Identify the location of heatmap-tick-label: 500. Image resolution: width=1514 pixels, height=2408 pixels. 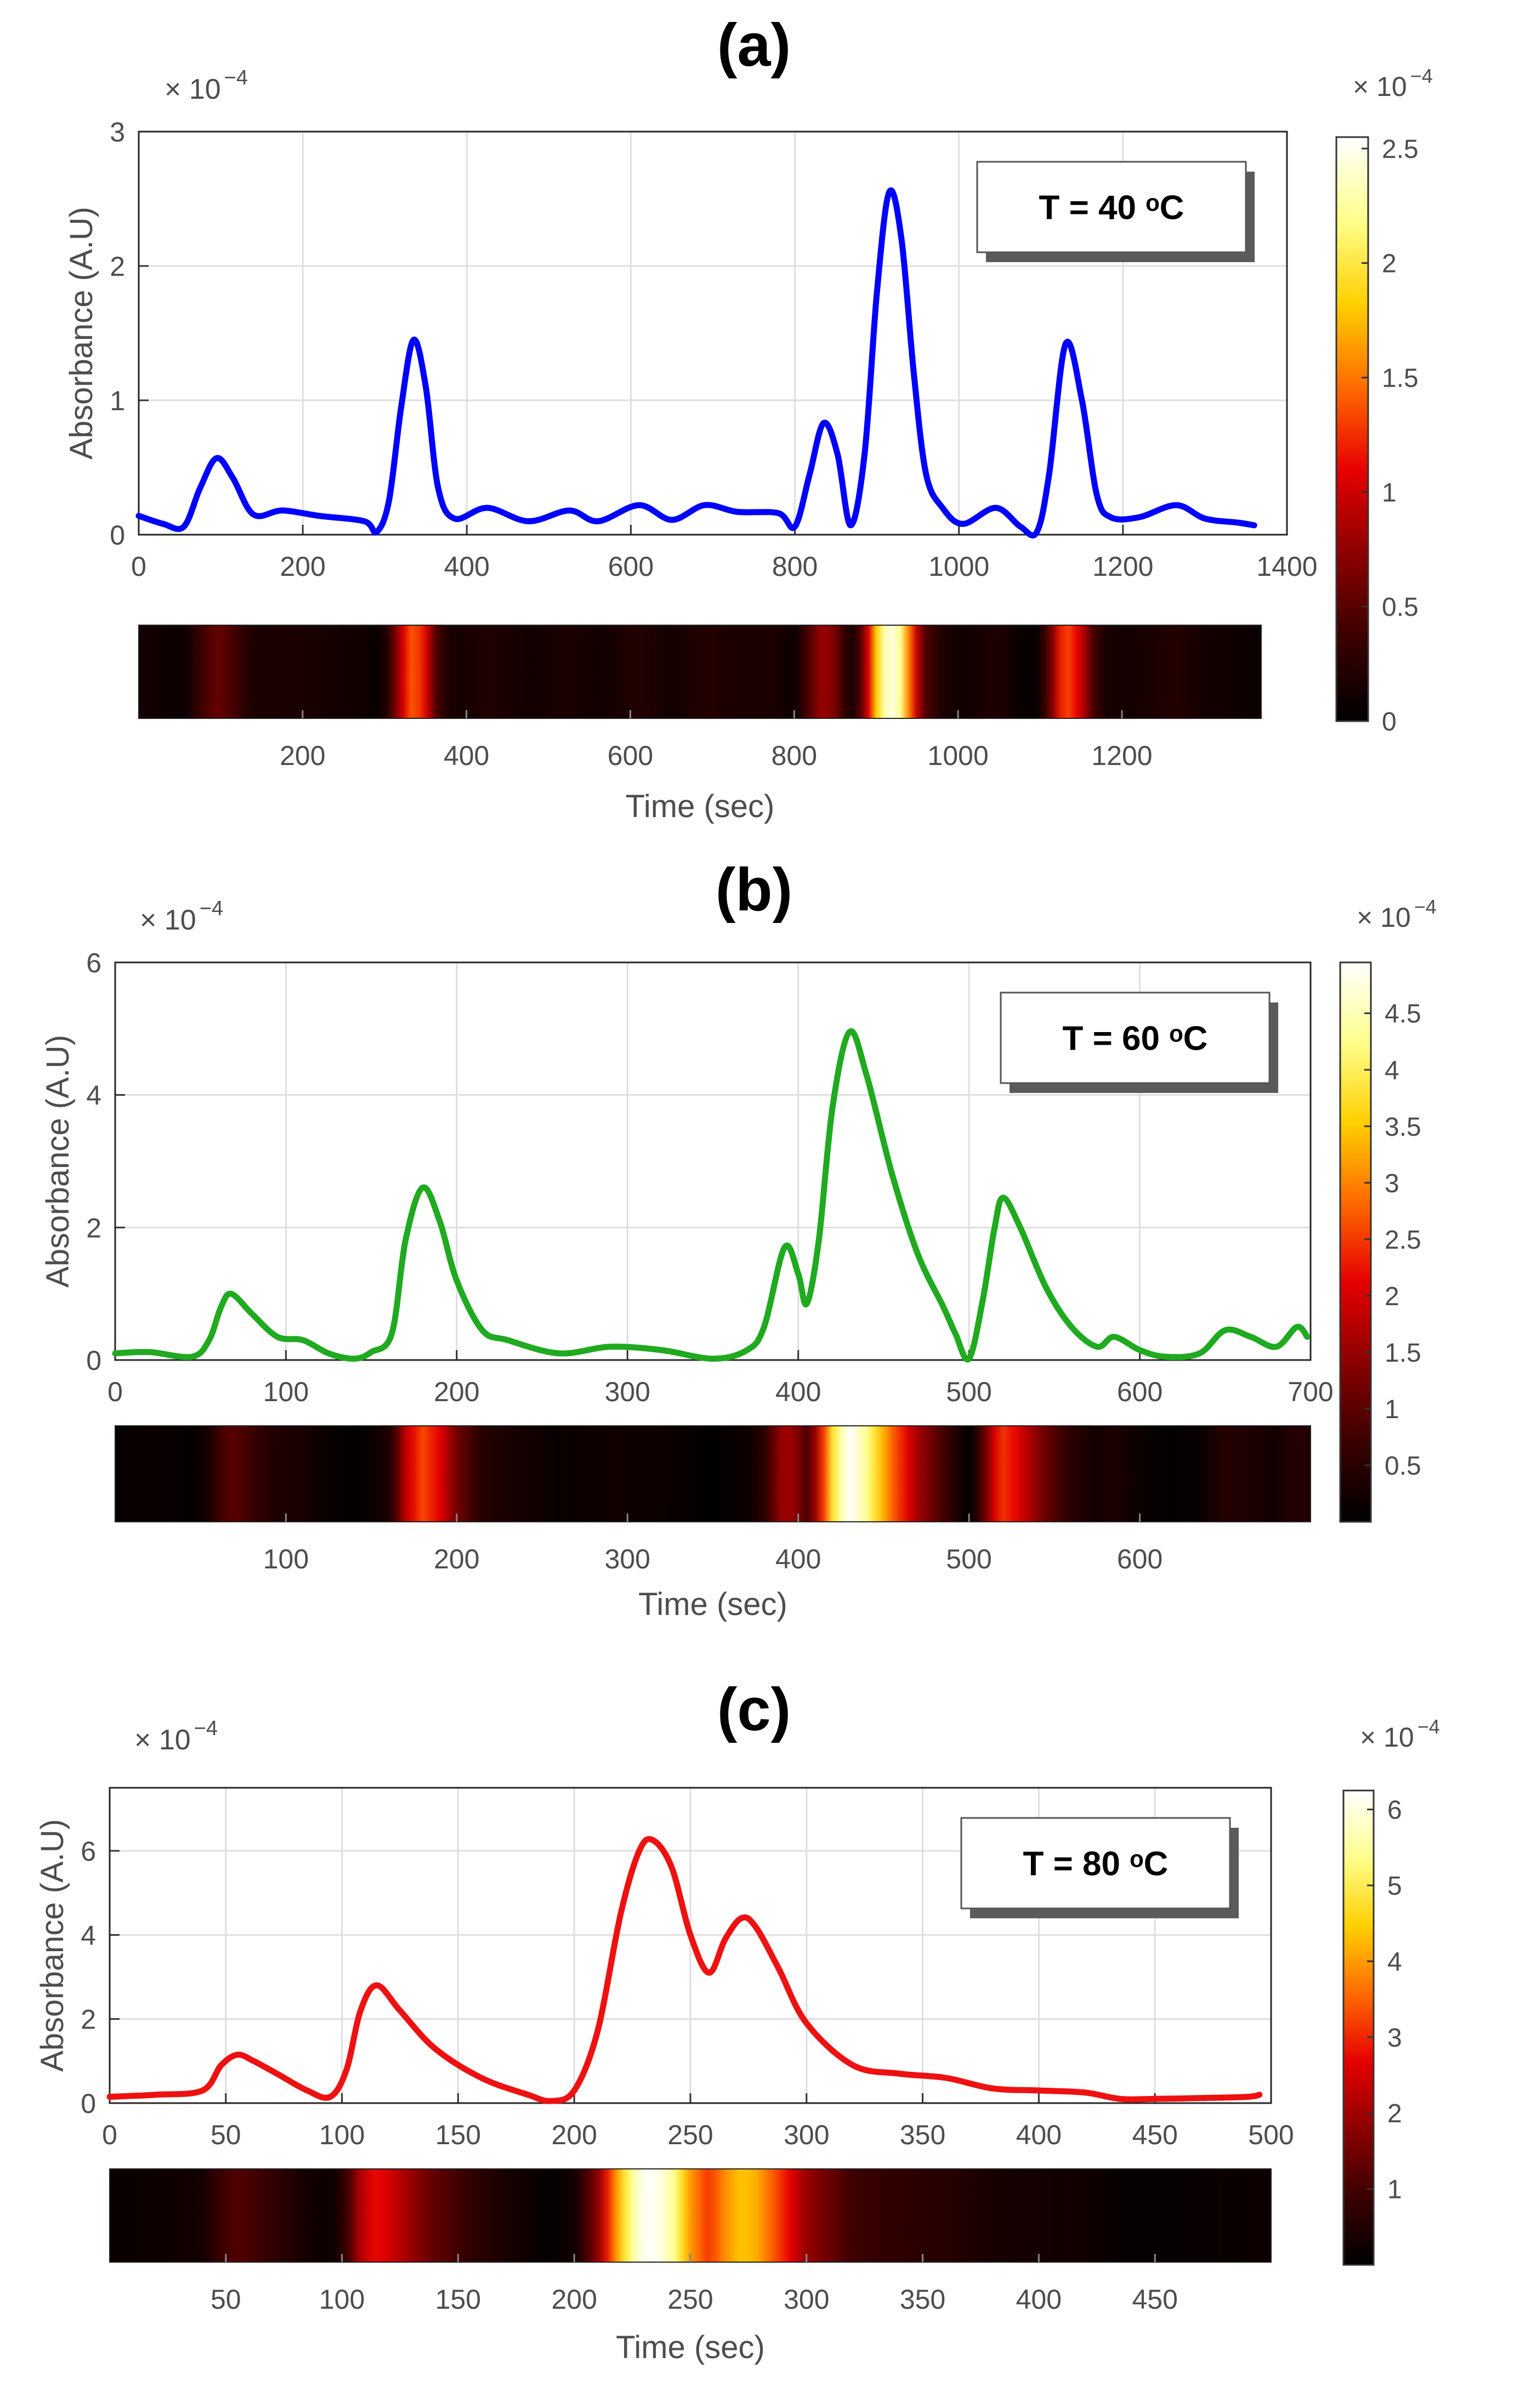
(968, 1559).